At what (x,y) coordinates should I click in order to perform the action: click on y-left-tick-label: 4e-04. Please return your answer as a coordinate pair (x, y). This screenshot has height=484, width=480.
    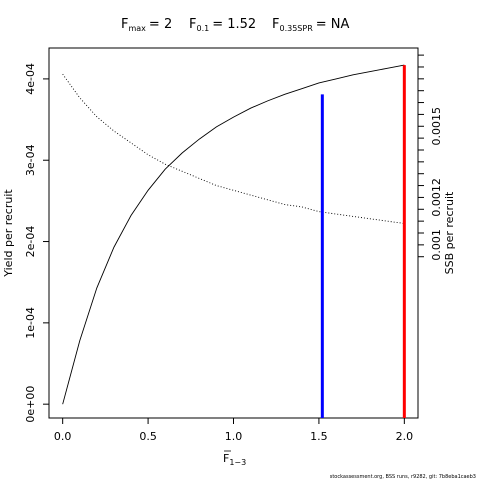
    Looking at the image, I should click on (30, 79).